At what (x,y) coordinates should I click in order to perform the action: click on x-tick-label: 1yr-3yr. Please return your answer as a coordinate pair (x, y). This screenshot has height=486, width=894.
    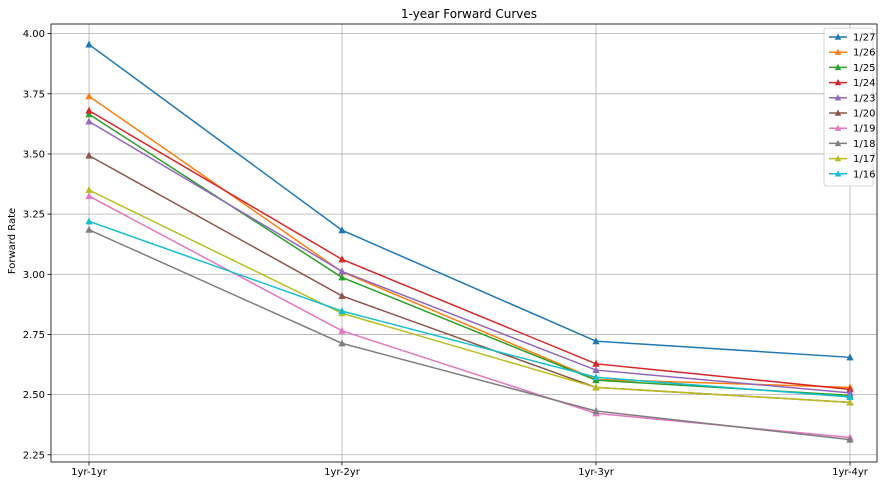
    Looking at the image, I should click on (596, 472).